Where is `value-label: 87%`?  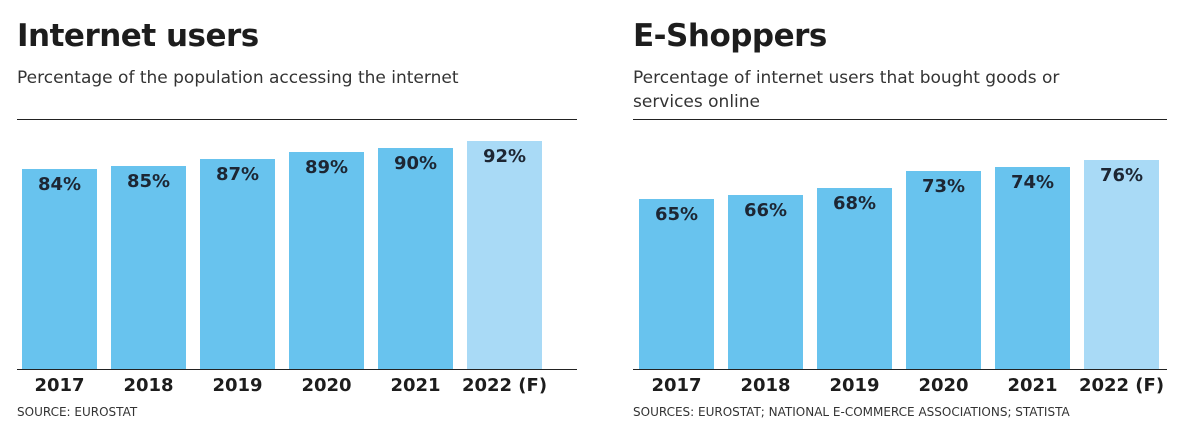
value-label: 87% is located at coordinates (237, 174).